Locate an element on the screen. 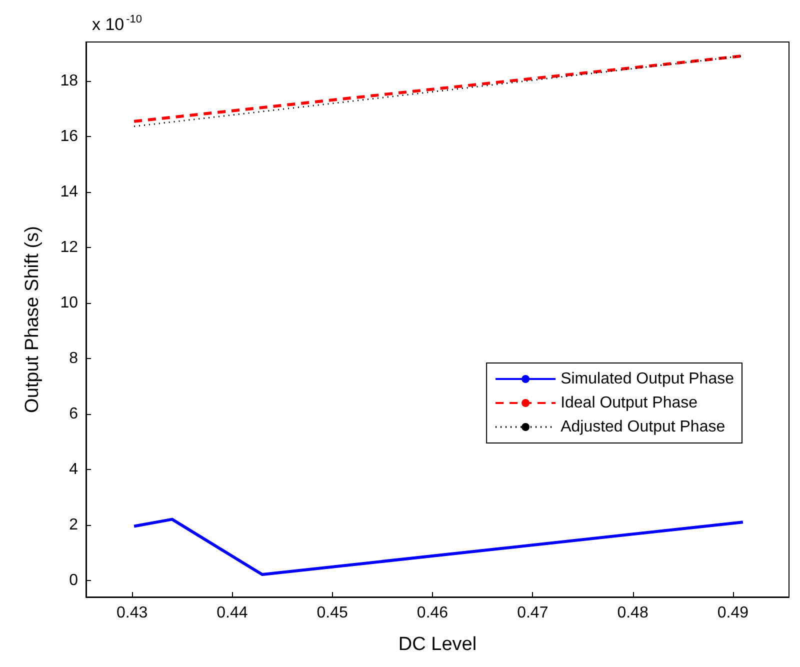 Image resolution: width=800 pixels, height=667 pixels. y-tick-label: 4 is located at coordinates (73, 469).